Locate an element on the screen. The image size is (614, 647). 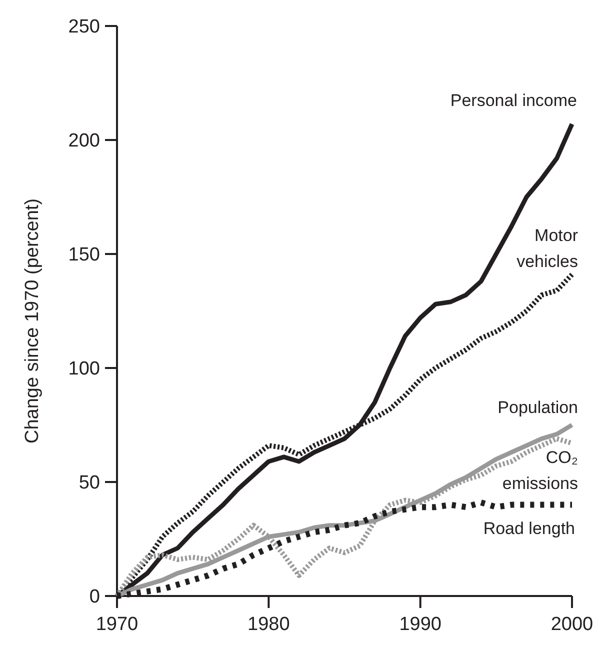
y-tick-label: 150 is located at coordinates (84, 255).